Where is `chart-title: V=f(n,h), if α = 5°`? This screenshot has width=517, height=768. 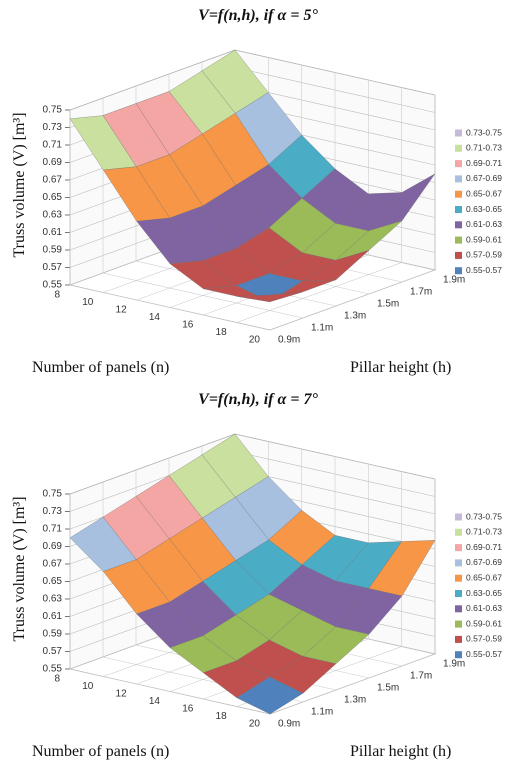
chart-title: V=f(n,h), if α = 5° is located at coordinates (258, 15).